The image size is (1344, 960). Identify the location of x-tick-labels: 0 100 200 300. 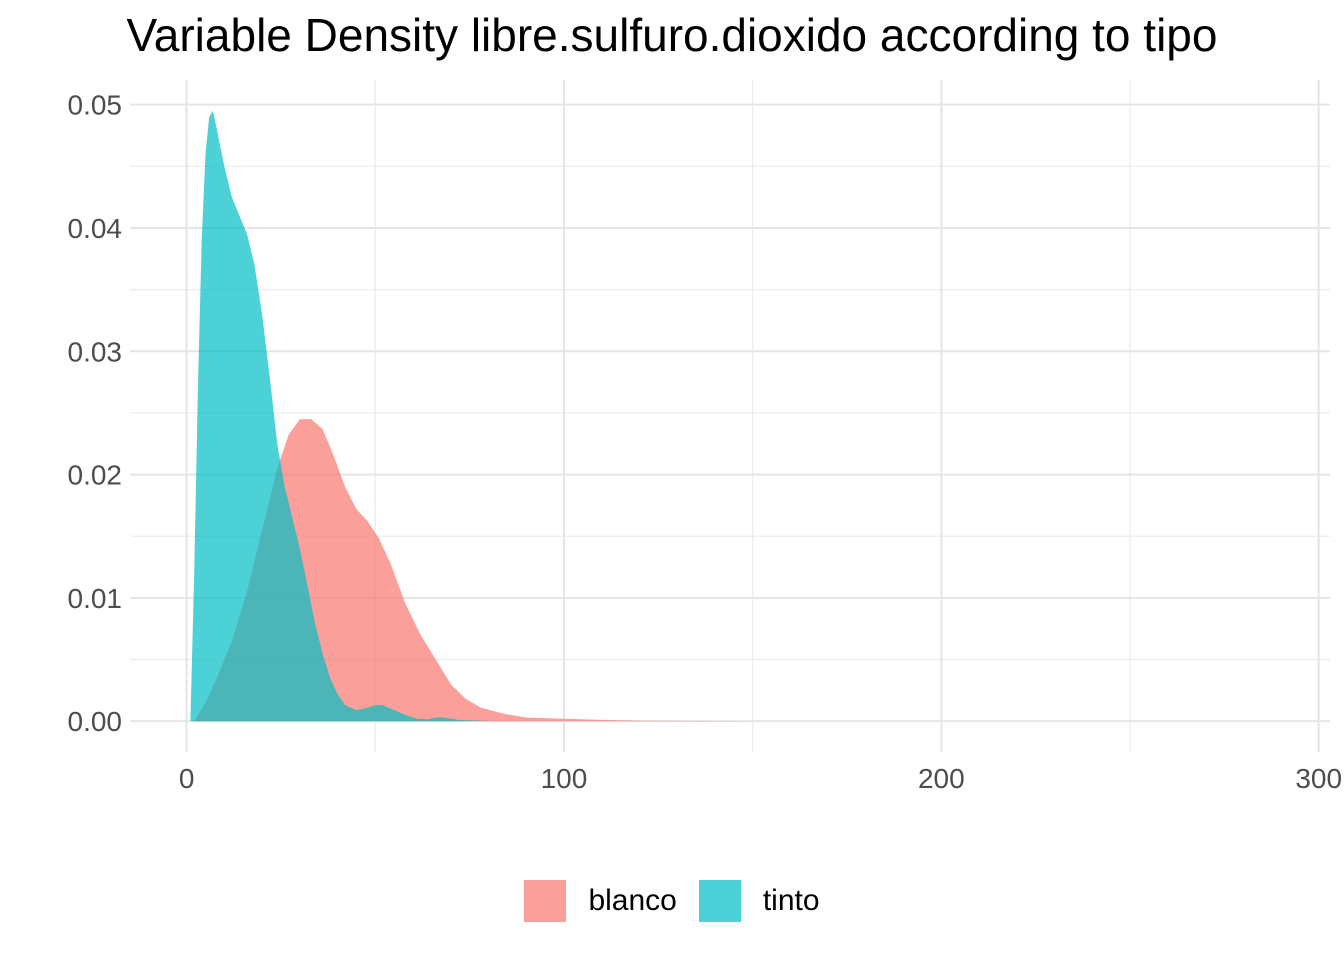
(760, 778).